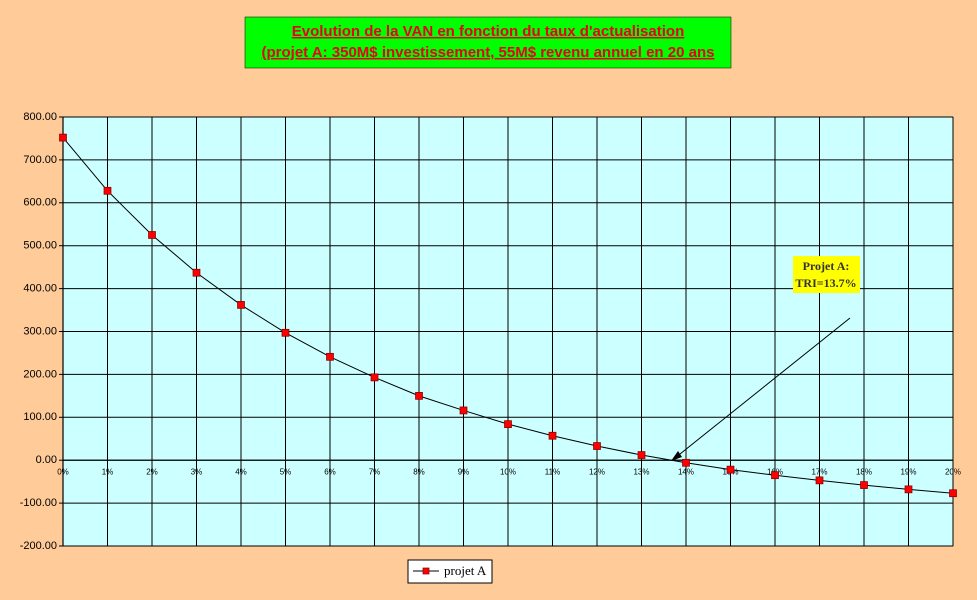 This screenshot has height=600, width=977. What do you see at coordinates (38, 546) in the screenshot?
I see `y-tick-label: -200.00` at bounding box center [38, 546].